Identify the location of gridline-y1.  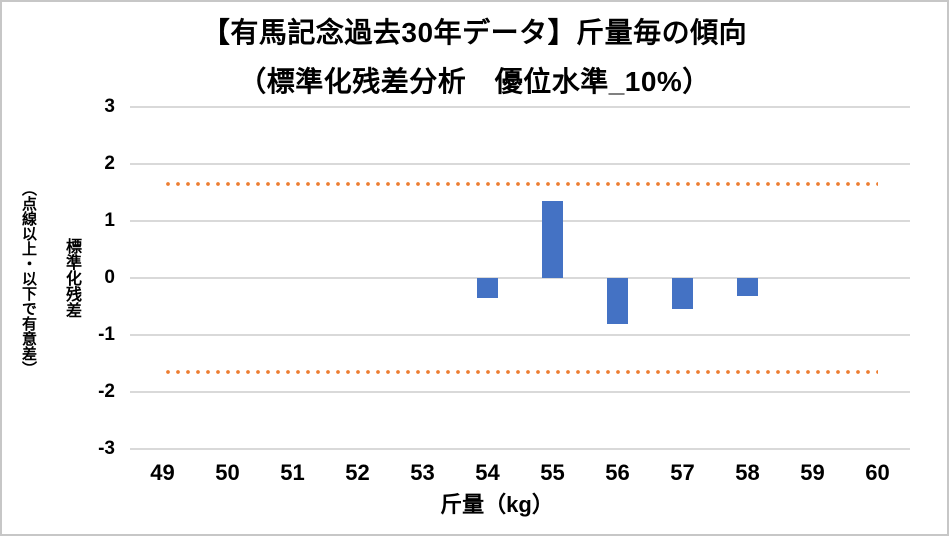
(520, 221).